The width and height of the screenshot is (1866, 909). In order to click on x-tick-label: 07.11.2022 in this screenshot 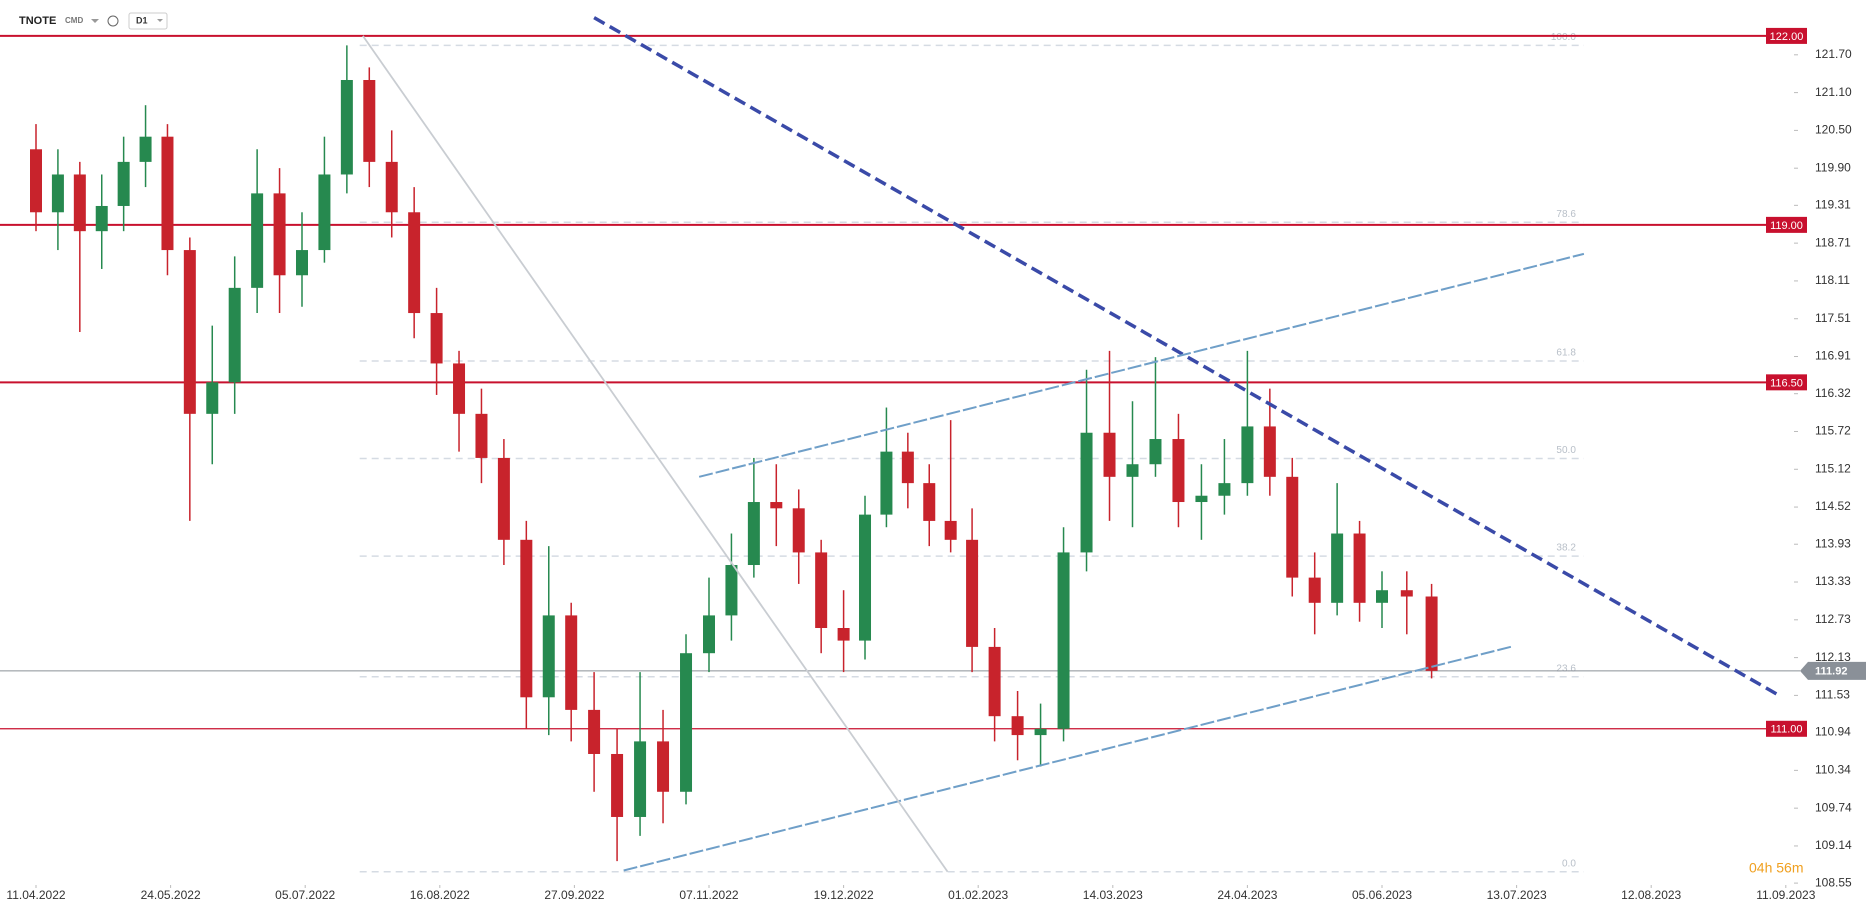, I will do `click(708, 895)`.